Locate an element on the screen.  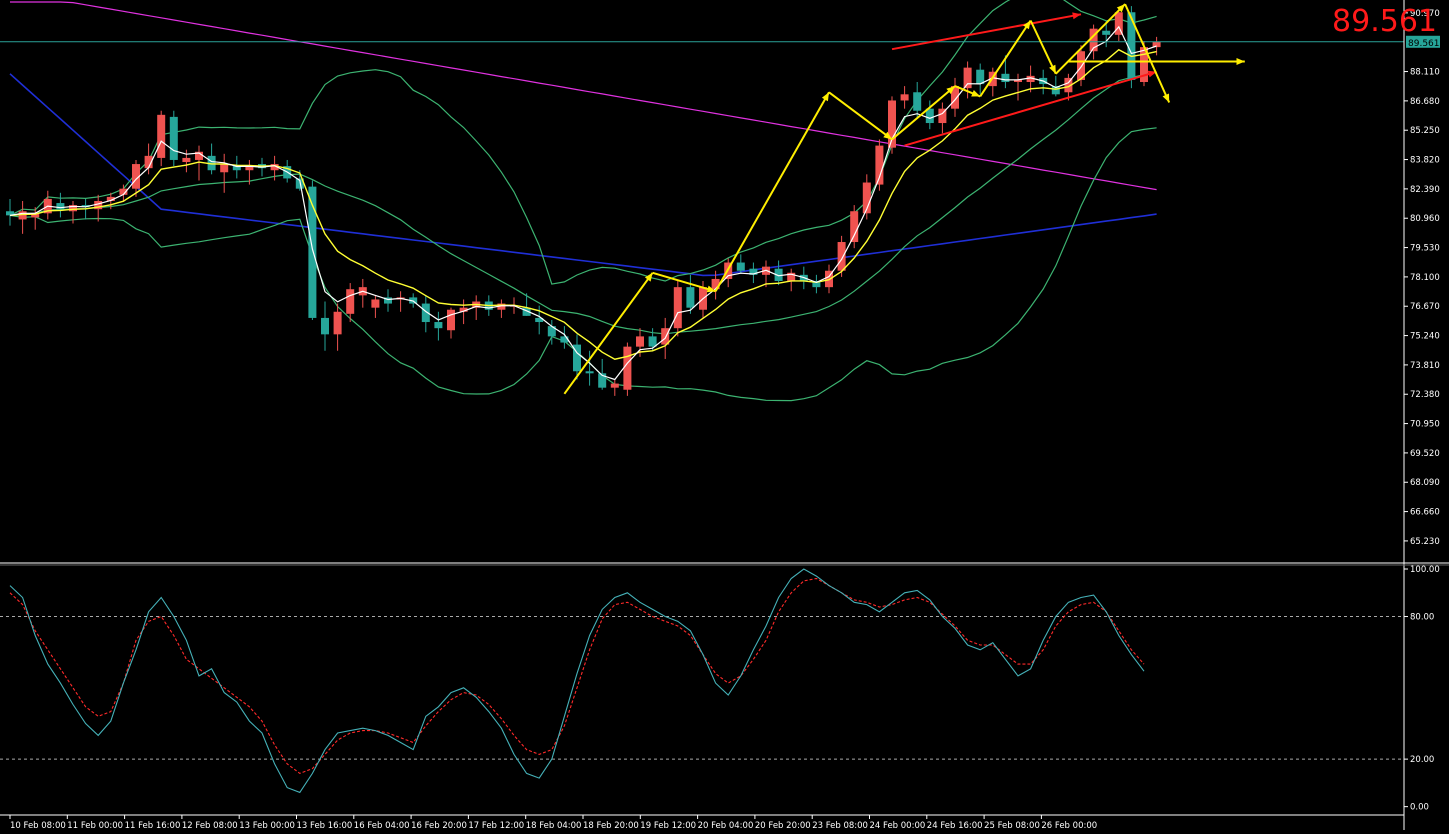
price-tick-label: 75.240 is located at coordinates (1425, 337).